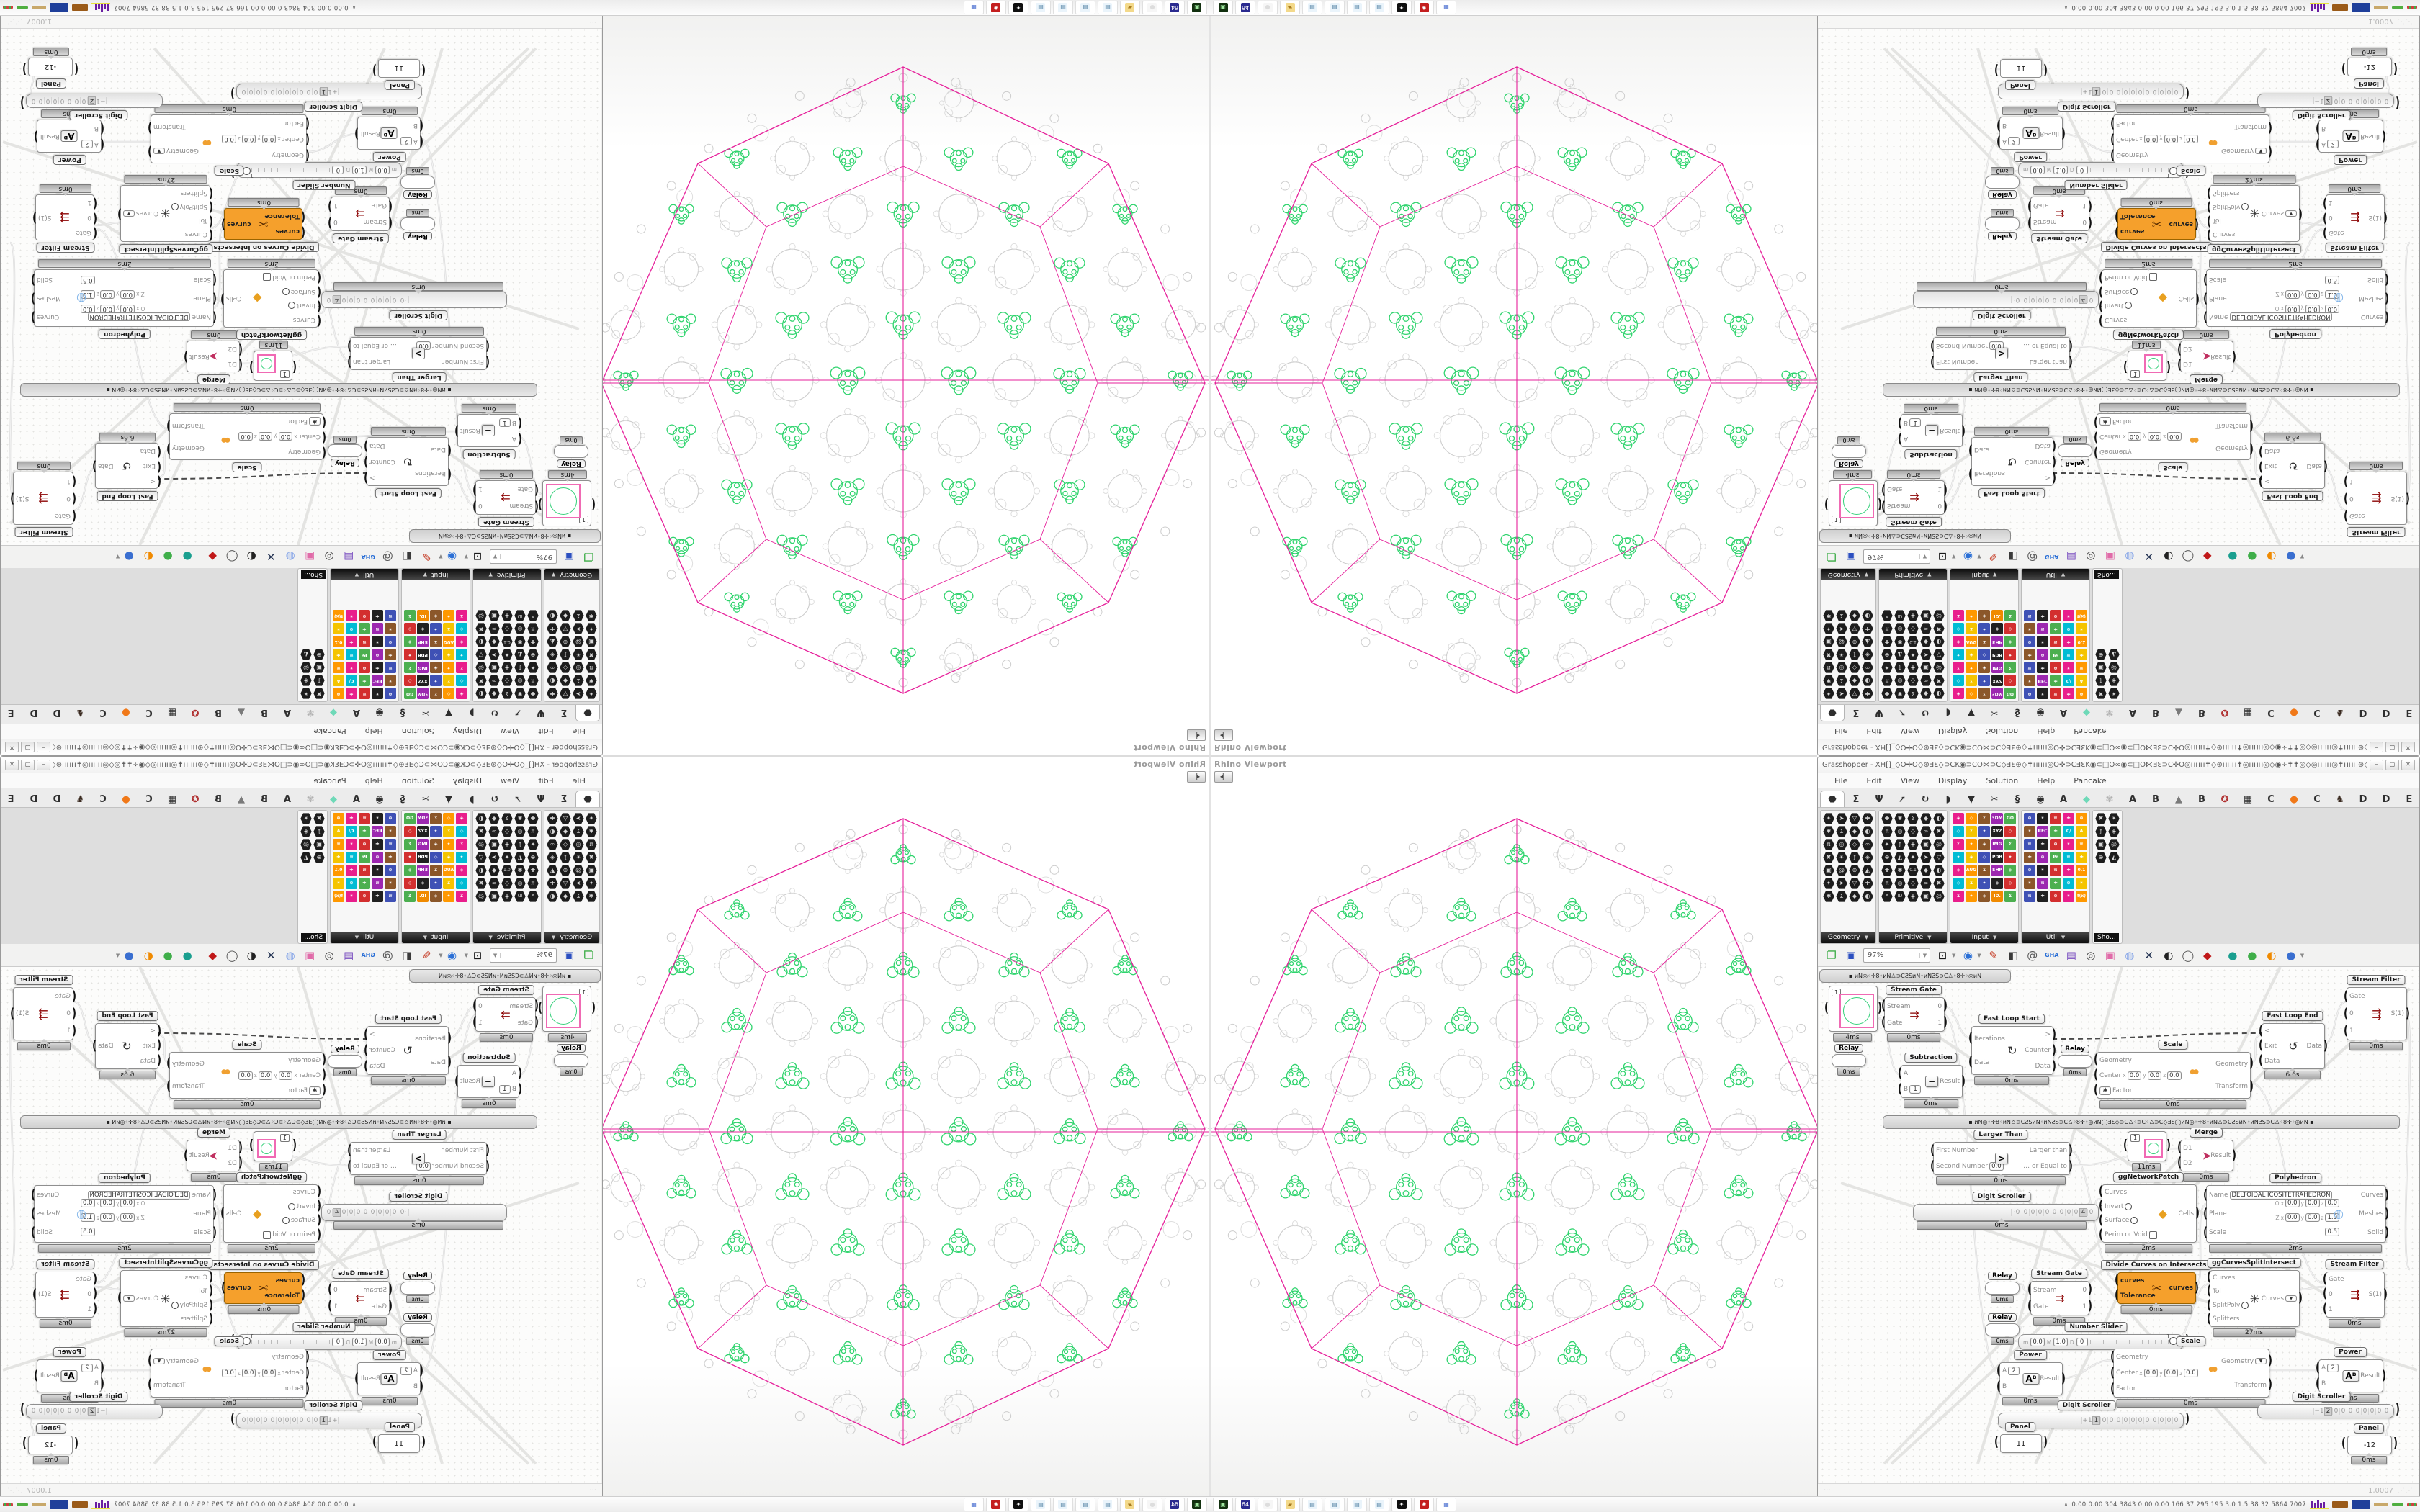 This screenshot has width=2420, height=1512. Describe the element at coordinates (1290, 7) in the screenshot. I see `folder-icon: ▰` at that location.